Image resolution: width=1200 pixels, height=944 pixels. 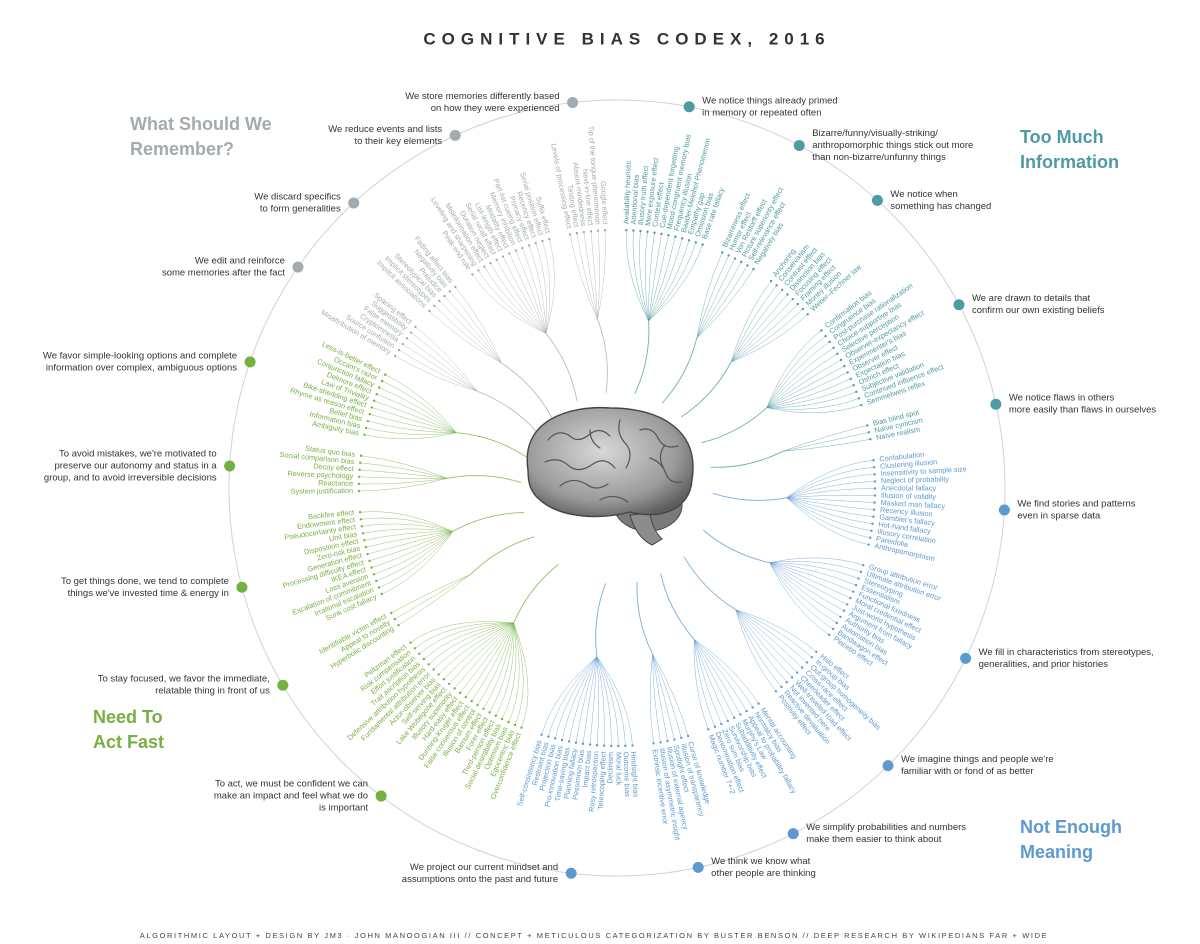 I want to click on group-statement: other people are thinking, so click(x=763, y=873).